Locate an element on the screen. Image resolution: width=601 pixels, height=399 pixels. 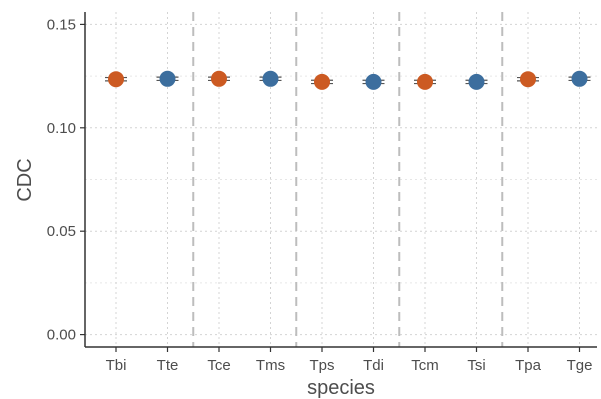
x-tick-label: Tce is located at coordinates (218, 365).